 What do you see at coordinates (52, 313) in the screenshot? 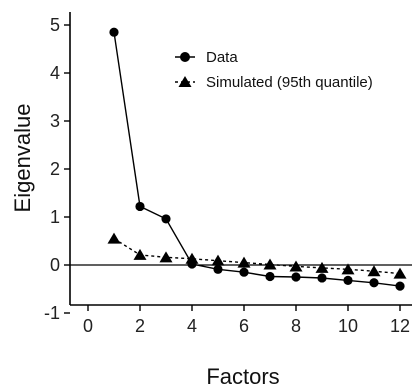
I see `y-tick-label: -1` at bounding box center [52, 313].